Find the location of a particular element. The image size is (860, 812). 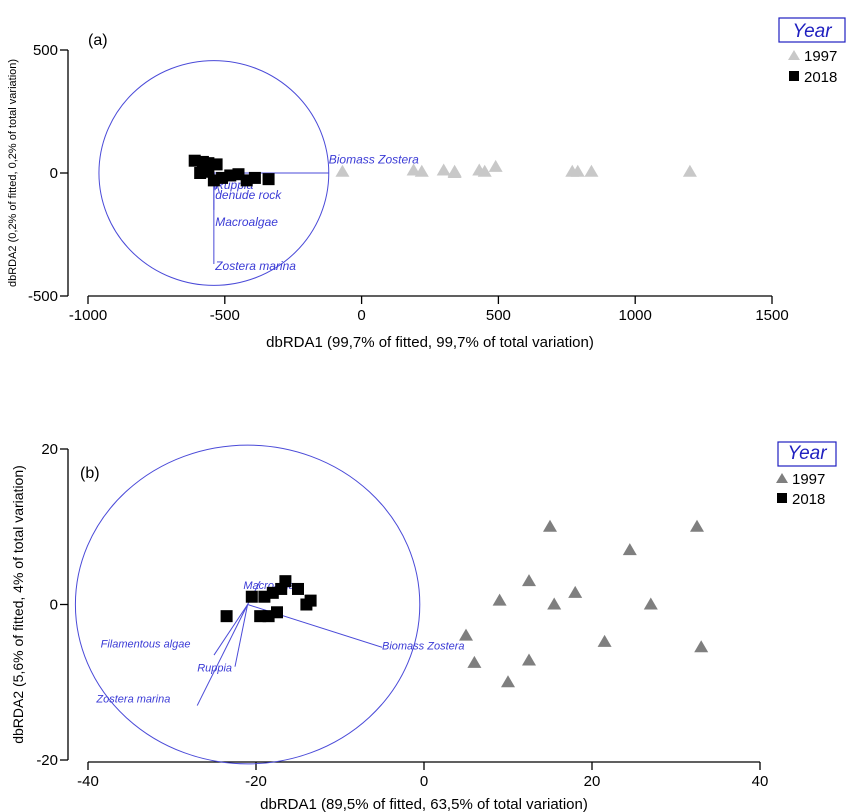

vector-label: Macroalgae is located at coordinates (246, 222).